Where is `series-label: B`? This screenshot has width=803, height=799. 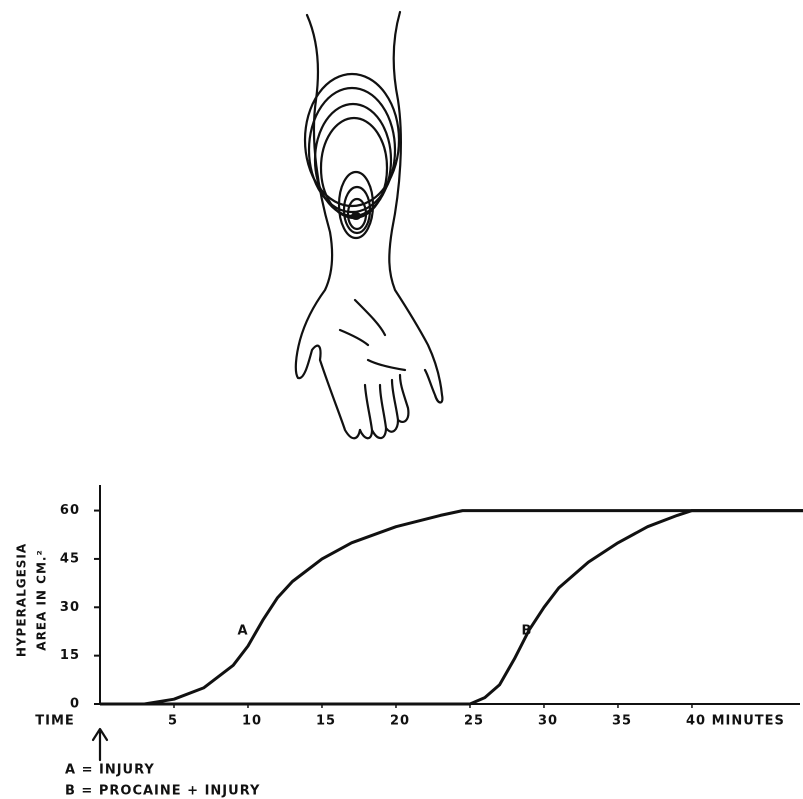 series-label: B is located at coordinates (527, 631).